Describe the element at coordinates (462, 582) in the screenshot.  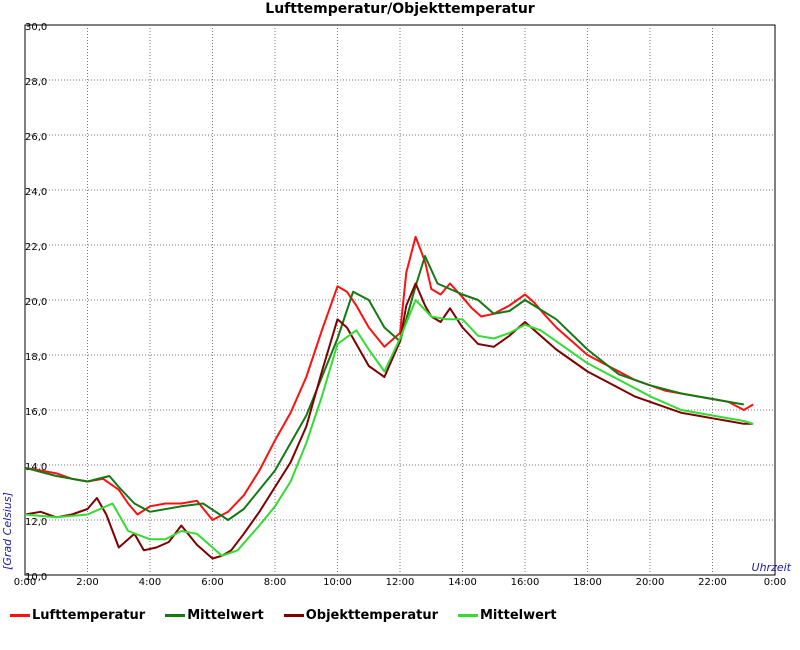
I see `x-tick-label: 14:00` at that location.